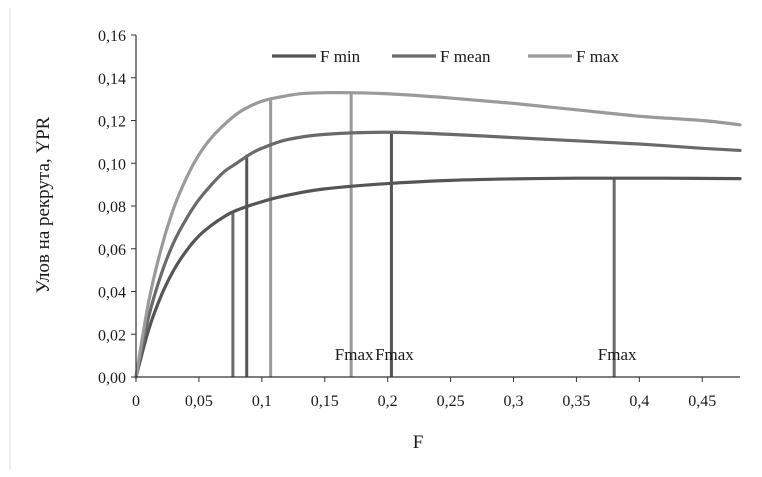  What do you see at coordinates (112, 79) in the screenshot?
I see `y-tick-label: 0,14` at bounding box center [112, 79].